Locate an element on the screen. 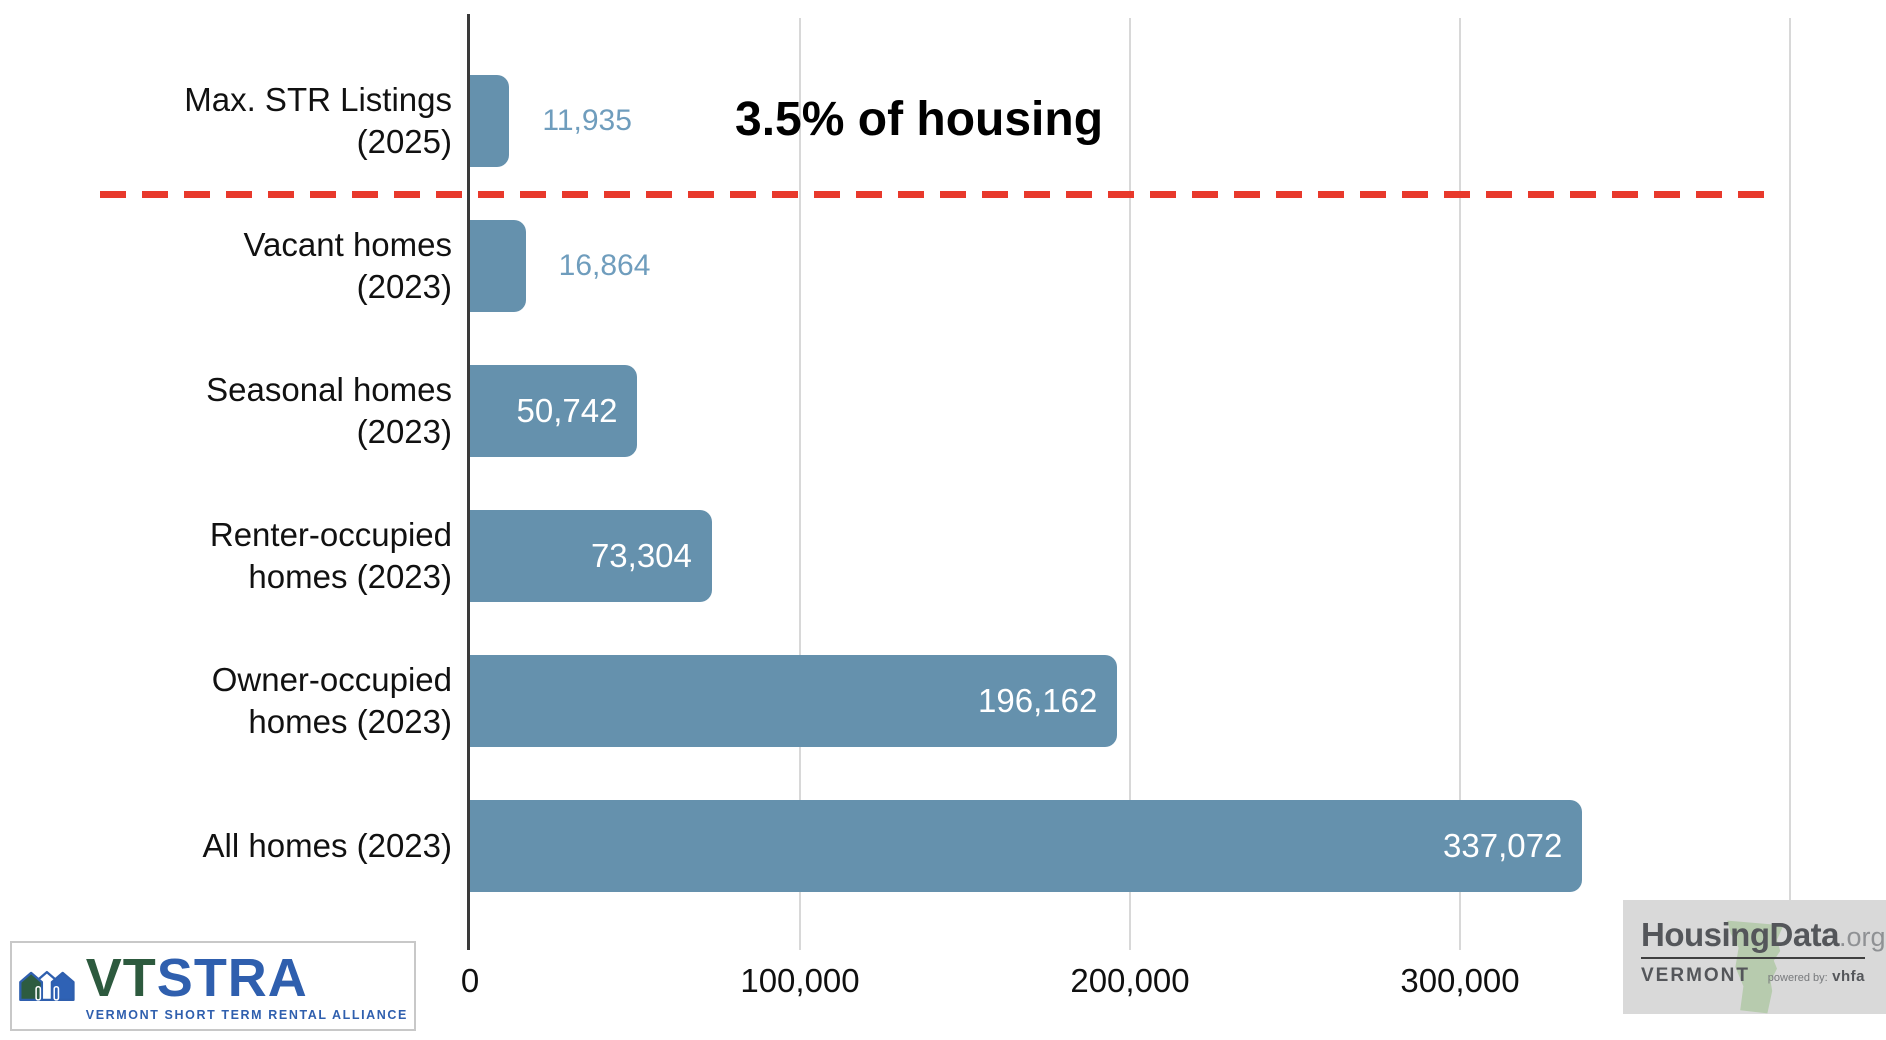 The width and height of the screenshot is (1886, 1040). housingdata-region-text: VERMONT is located at coordinates (1695, 975).